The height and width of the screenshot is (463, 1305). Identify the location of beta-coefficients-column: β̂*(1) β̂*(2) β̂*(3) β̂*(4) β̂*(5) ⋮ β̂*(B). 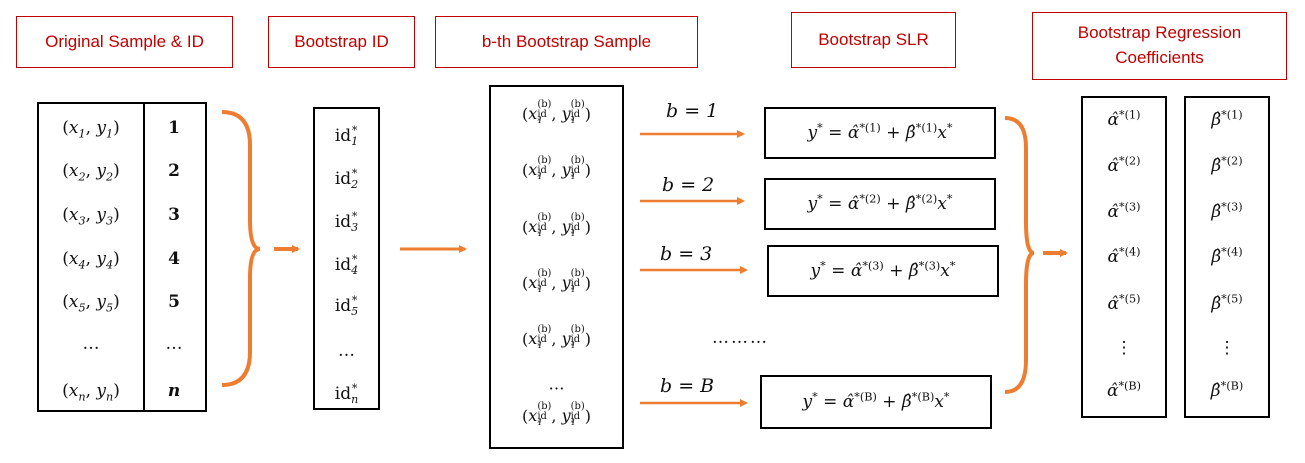
(1227, 257).